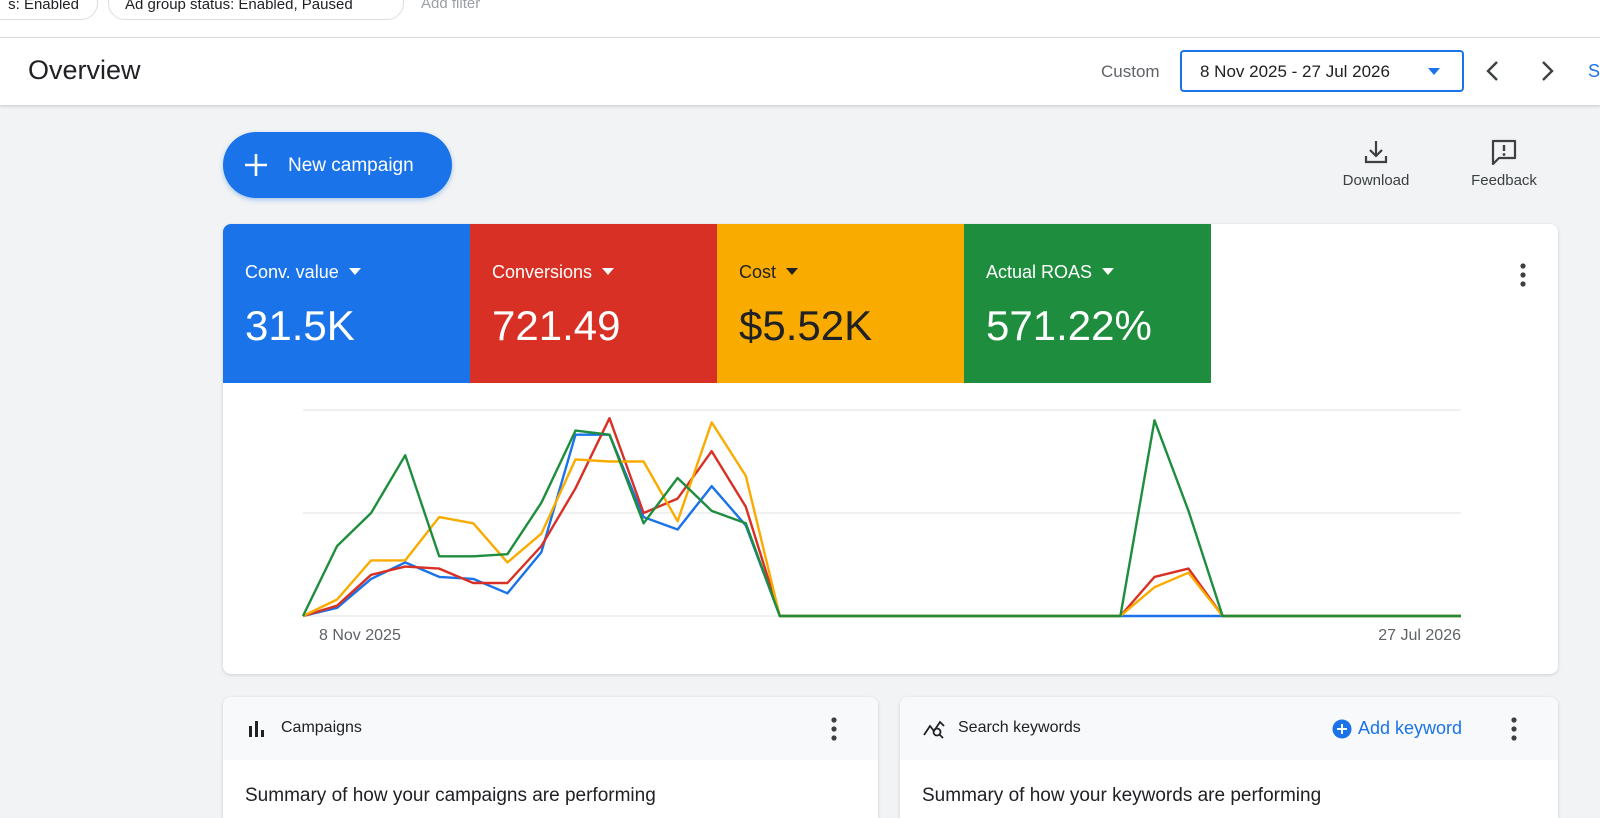 The width and height of the screenshot is (1600, 818). I want to click on campaigns-more-menu-button, so click(834, 729).